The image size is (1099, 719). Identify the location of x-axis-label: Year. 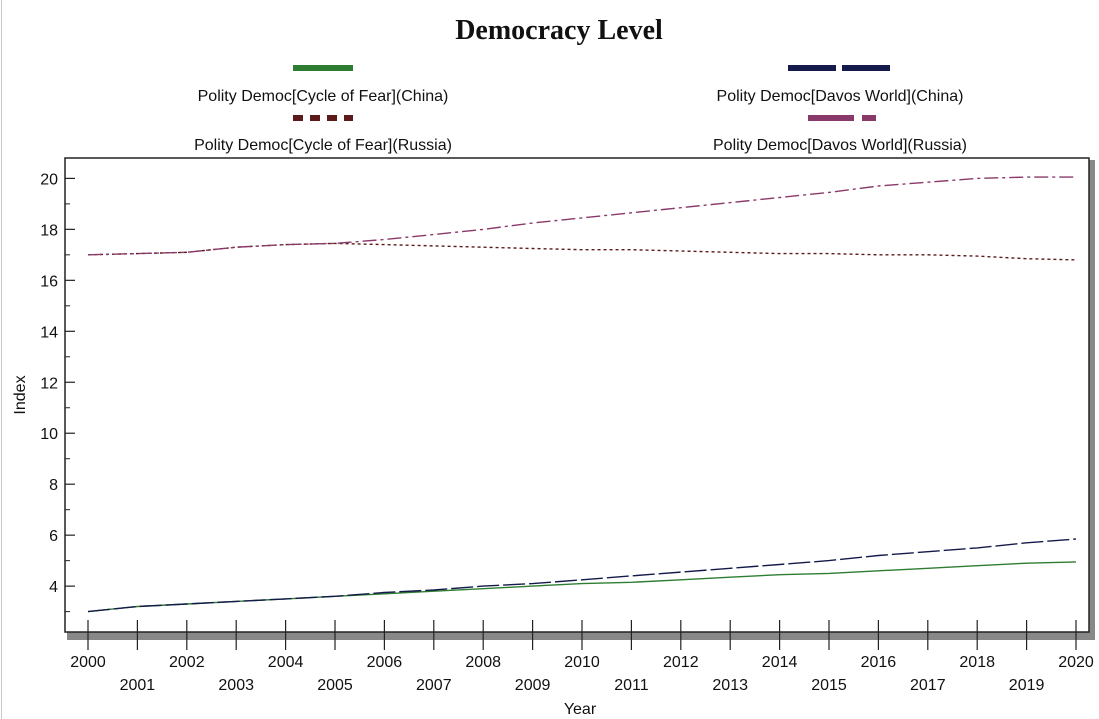
(580, 709).